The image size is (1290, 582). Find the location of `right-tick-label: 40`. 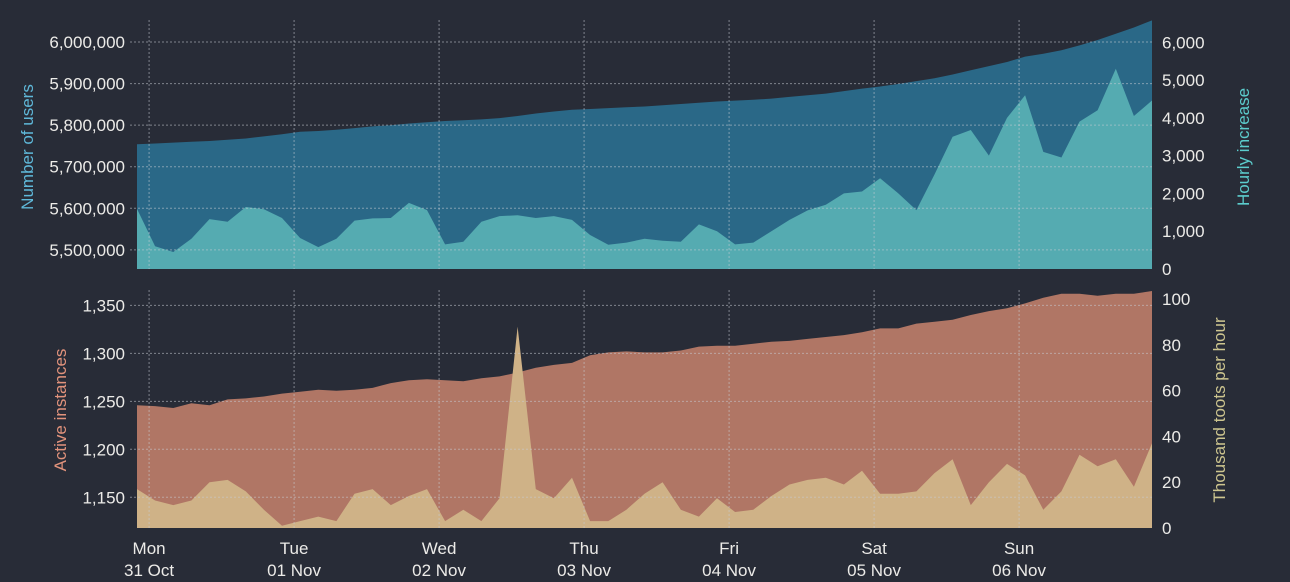

right-tick-label: 40 is located at coordinates (1171, 436).